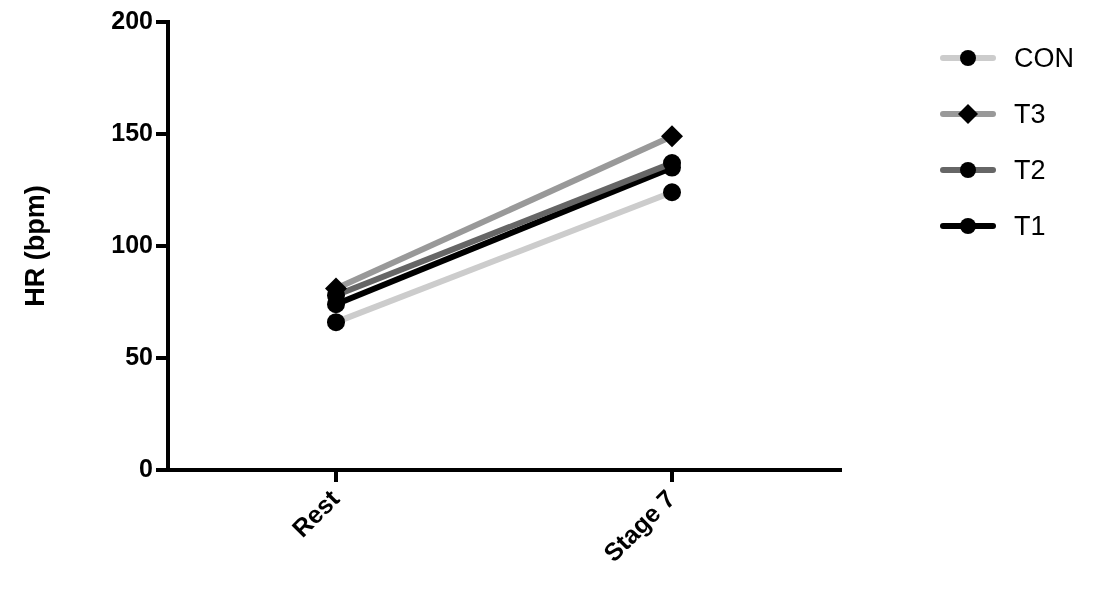 Image resolution: width=1102 pixels, height=596 pixels. What do you see at coordinates (146, 467) in the screenshot?
I see `y-tick-label: 0` at bounding box center [146, 467].